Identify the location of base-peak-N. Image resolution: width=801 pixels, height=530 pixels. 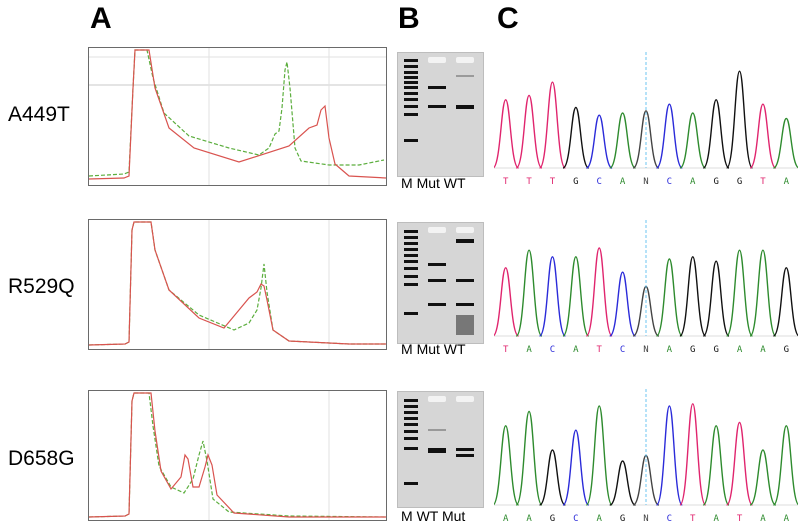
(646, 139).